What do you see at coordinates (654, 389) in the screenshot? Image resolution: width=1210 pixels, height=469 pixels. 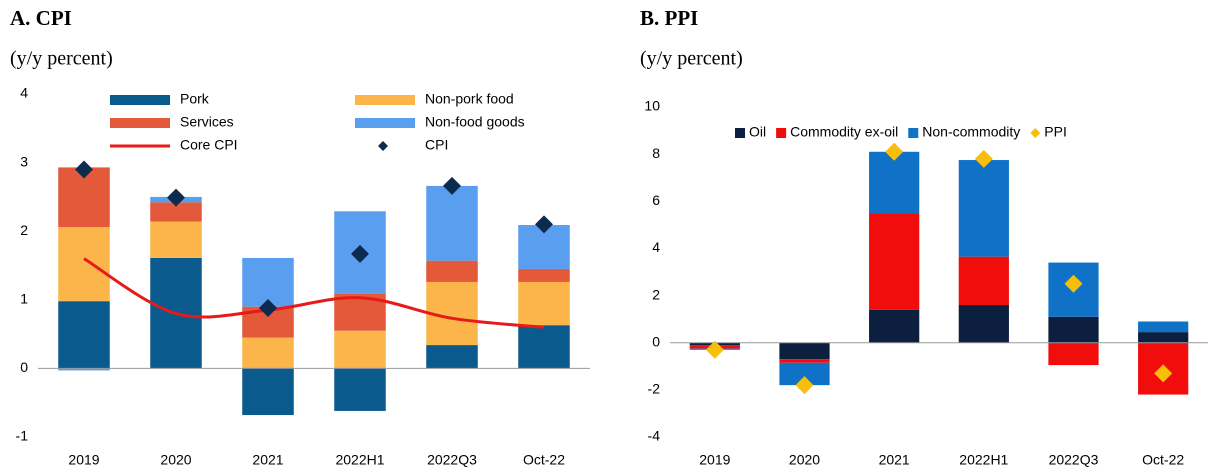 I see `y-tick-label: -2` at bounding box center [654, 389].